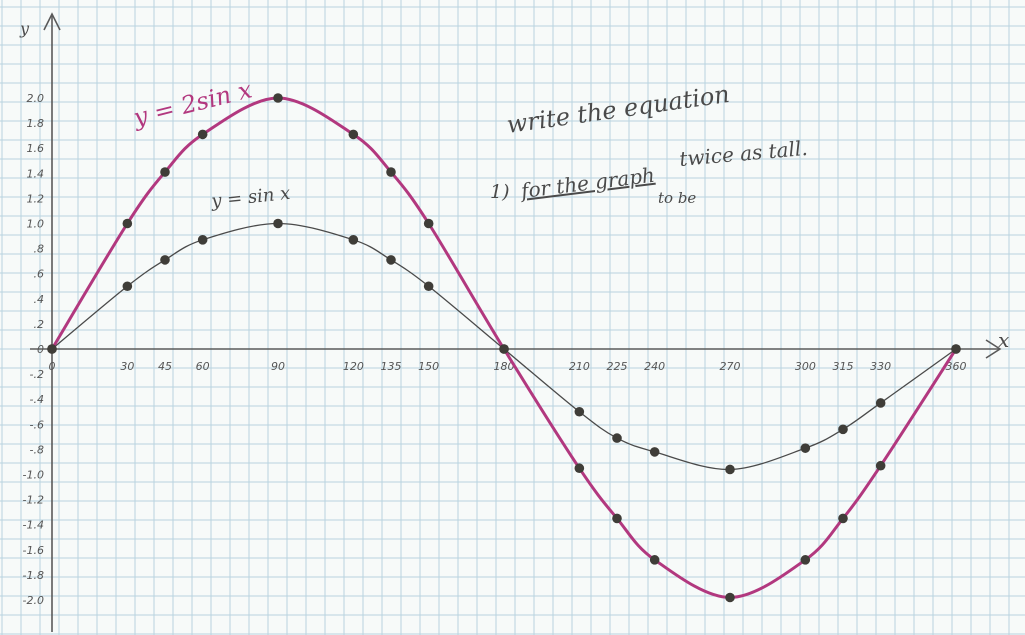 This screenshot has height=635, width=1025. What do you see at coordinates (39, 299) in the screenshot?
I see `y-tick-label: .4` at bounding box center [39, 299].